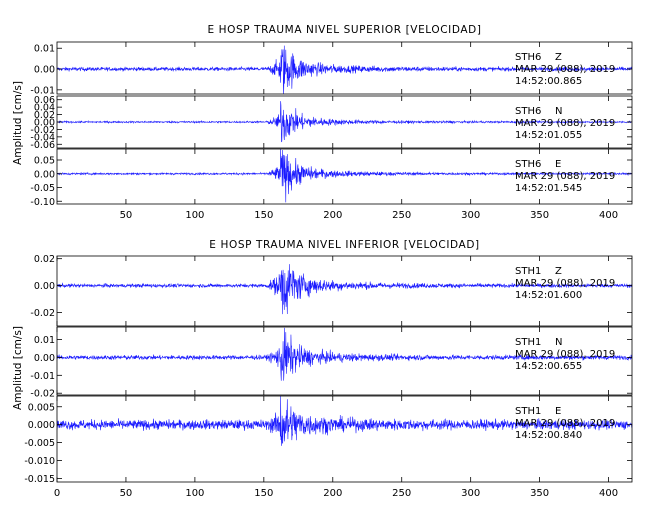 The width and height of the screenshot is (650, 505). I want to click on record-time: 14:52:00.865, so click(548, 81).